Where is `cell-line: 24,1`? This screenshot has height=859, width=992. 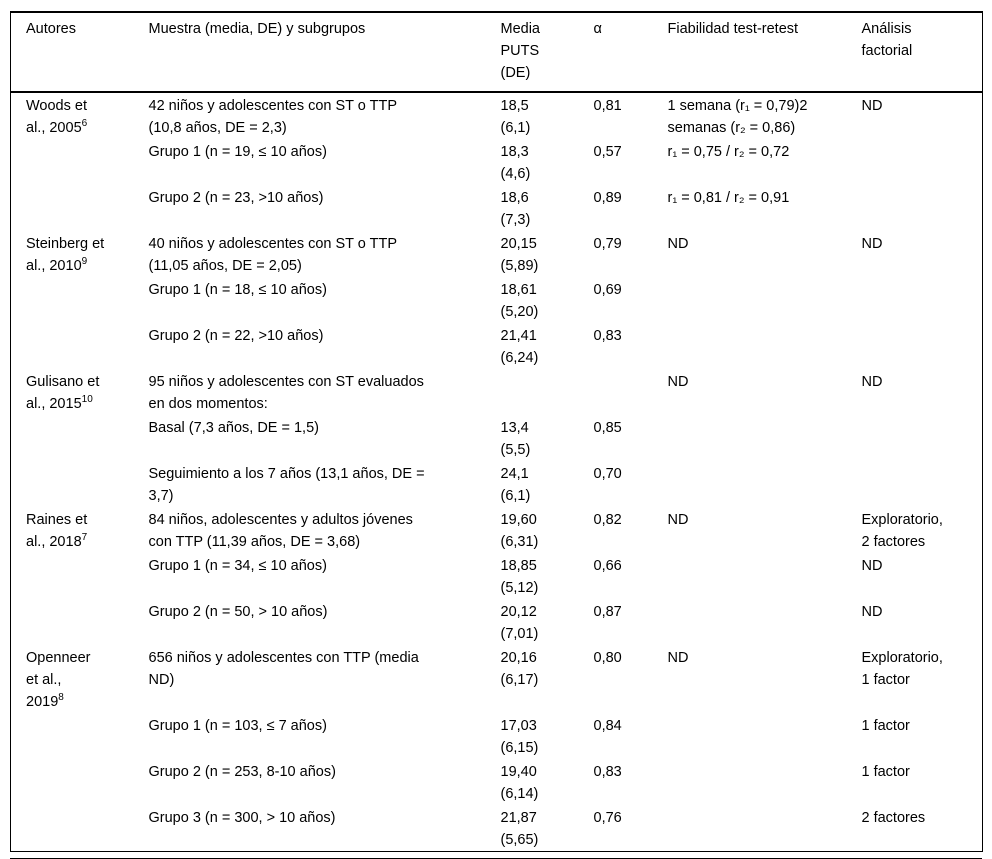
cell-line: 24,1 is located at coordinates (514, 474).